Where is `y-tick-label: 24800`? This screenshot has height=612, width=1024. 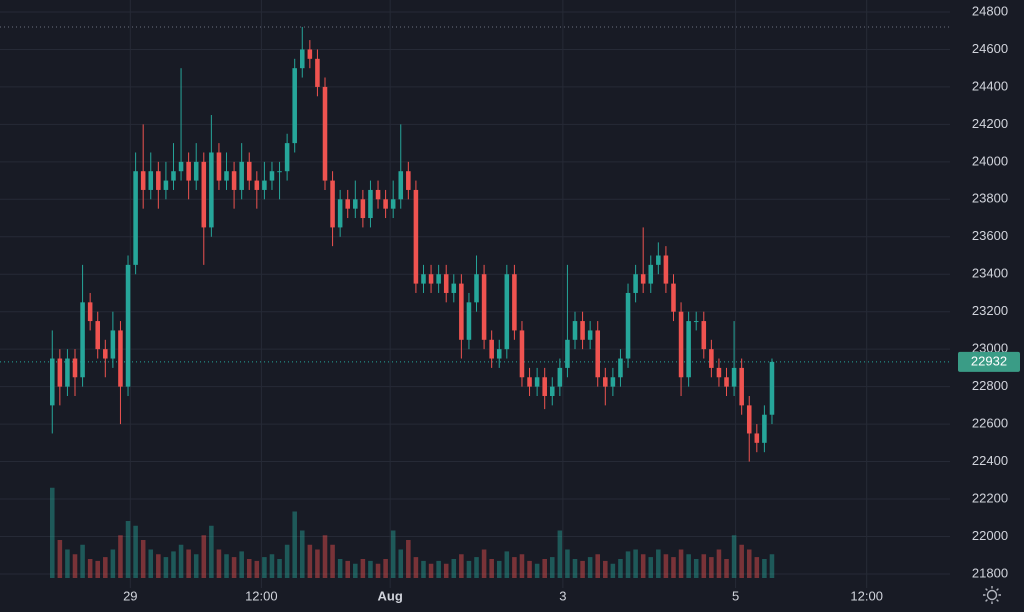
y-tick-label: 24800 is located at coordinates (990, 10).